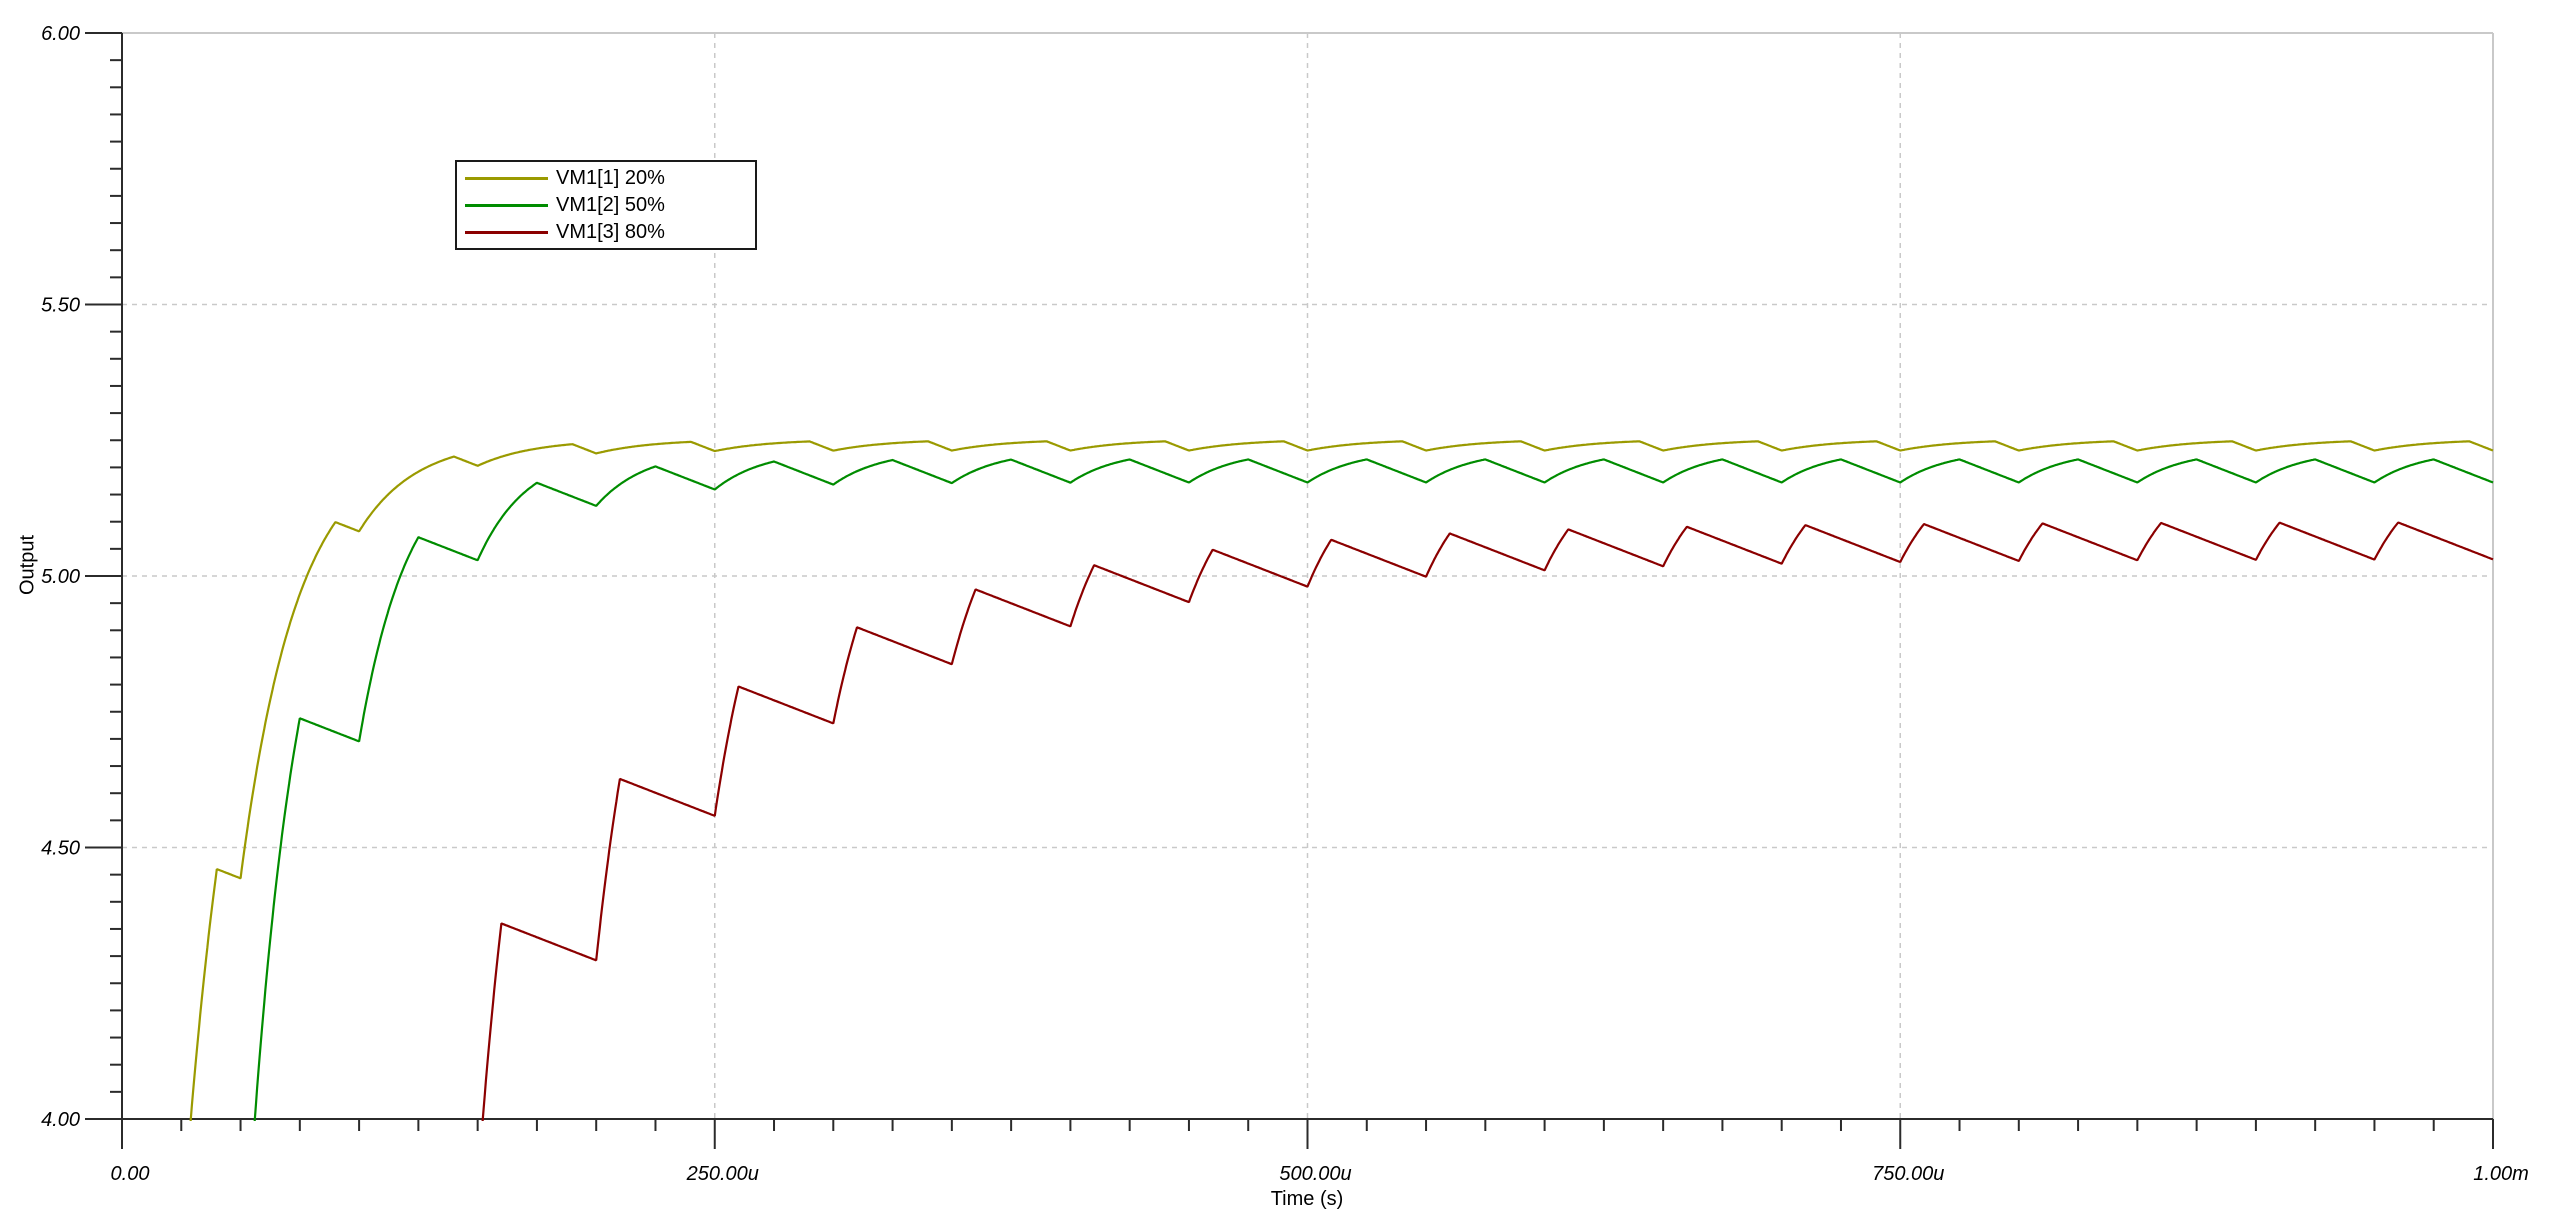 This screenshot has height=1223, width=2550. I want to click on y-tick-label: 5.50, so click(60, 306).